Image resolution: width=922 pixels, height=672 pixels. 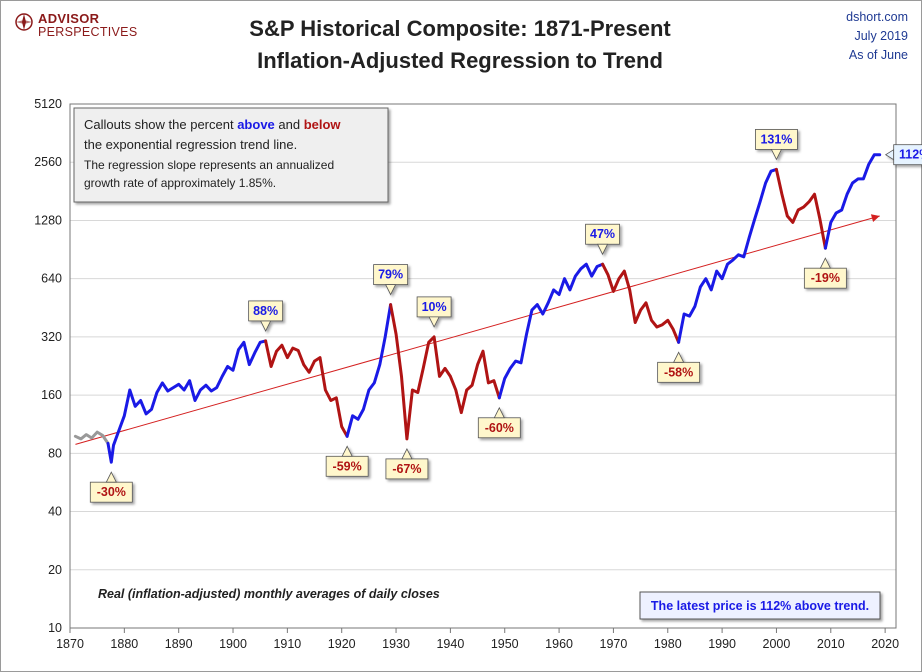 I want to click on info-line-4: growth rate of approximately 1.85%., so click(x=180, y=183).